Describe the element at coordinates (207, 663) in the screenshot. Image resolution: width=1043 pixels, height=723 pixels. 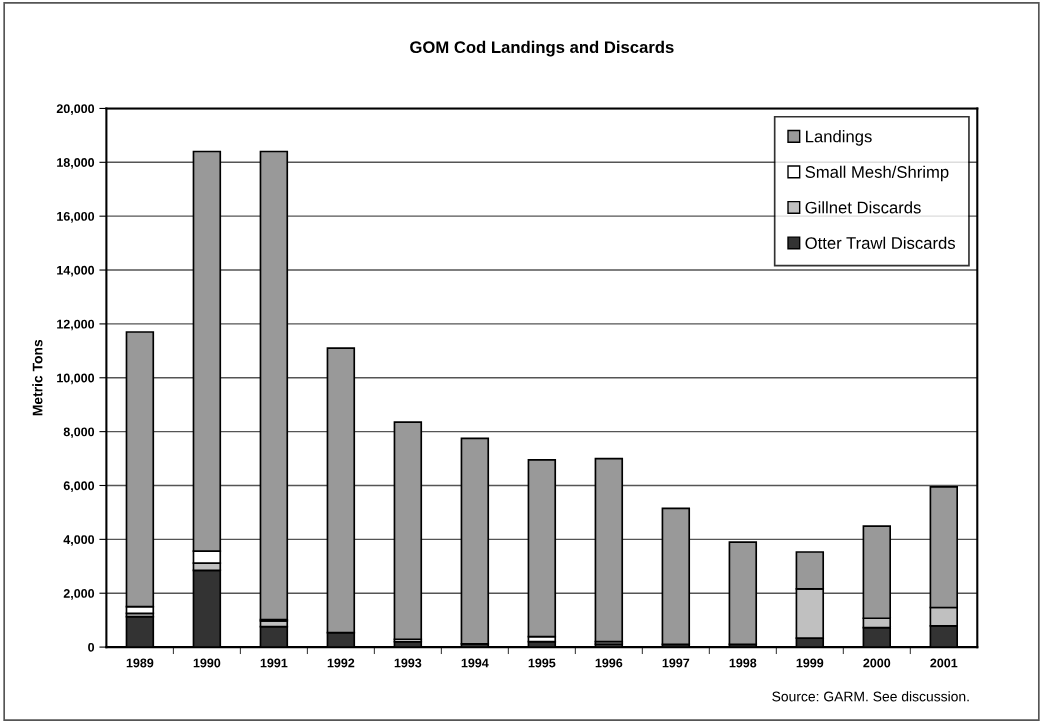
I see `x-tick-label: 1990` at that location.